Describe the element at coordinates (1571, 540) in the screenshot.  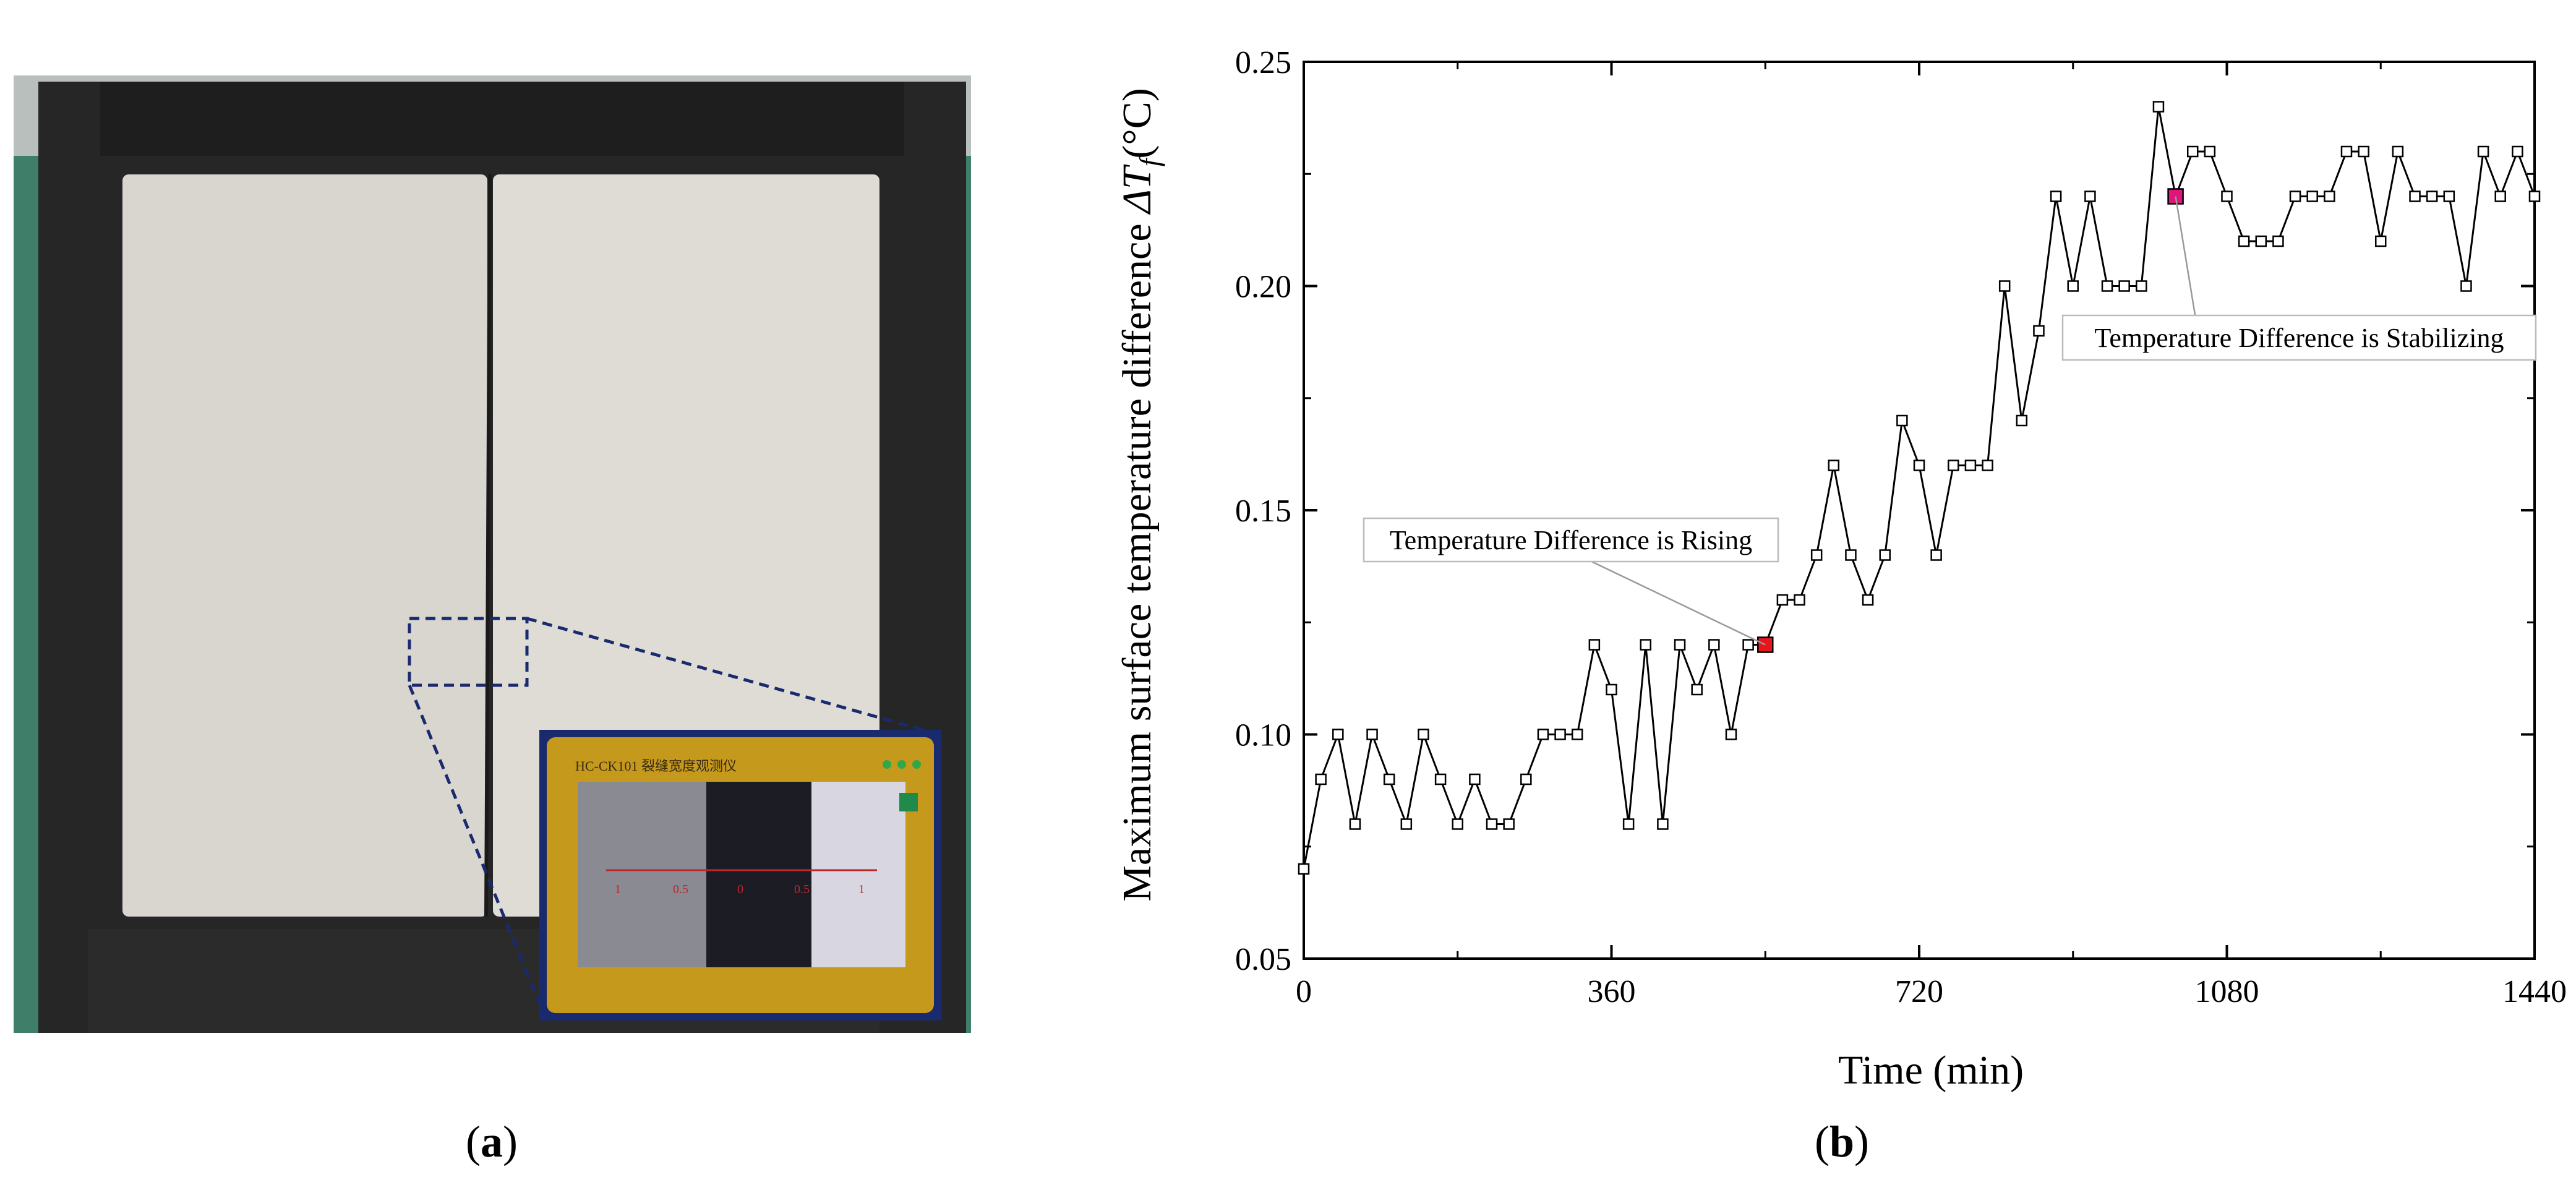
I see `annotation-box` at that location.